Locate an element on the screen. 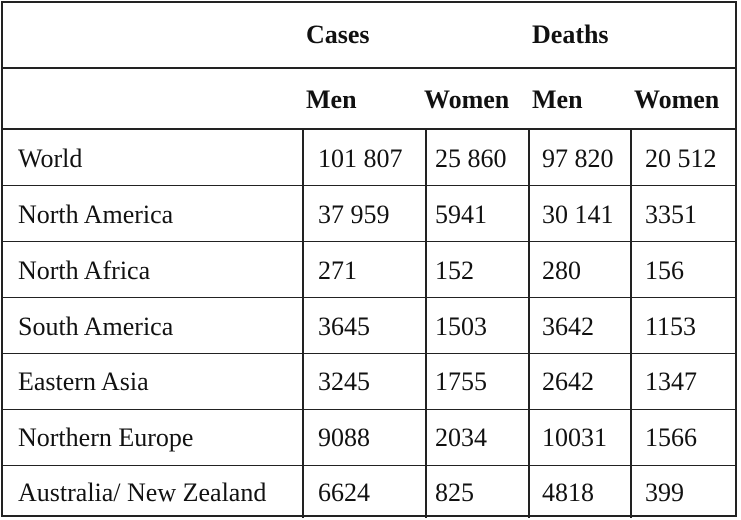 The image size is (741, 520). region-label: World is located at coordinates (50, 158).